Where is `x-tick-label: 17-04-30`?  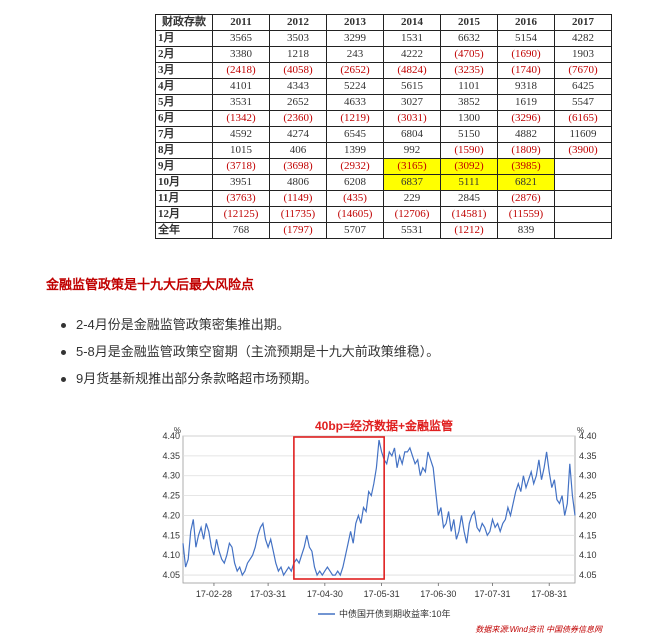
x-tick-label: 17-04-30 is located at coordinates (325, 594).